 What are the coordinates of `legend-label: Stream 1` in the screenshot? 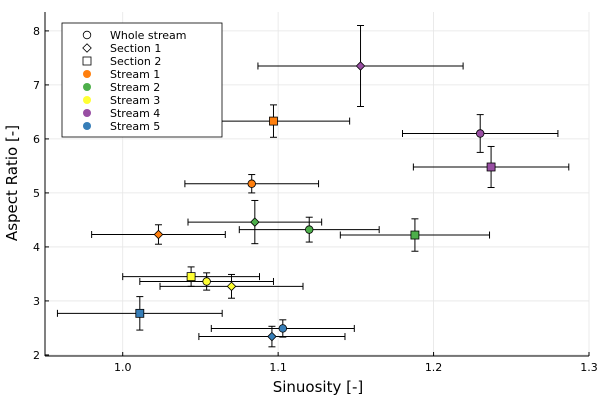 It's located at (135, 74).